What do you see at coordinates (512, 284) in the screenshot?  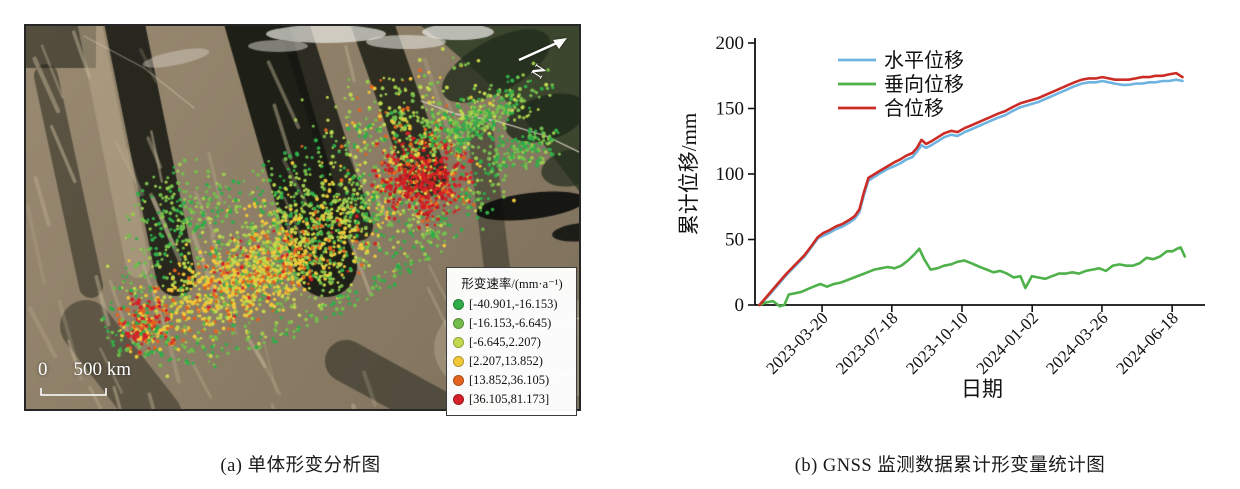 I see `map-legend-title: 形变速率/(mm·a⁻¹)` at bounding box center [512, 284].